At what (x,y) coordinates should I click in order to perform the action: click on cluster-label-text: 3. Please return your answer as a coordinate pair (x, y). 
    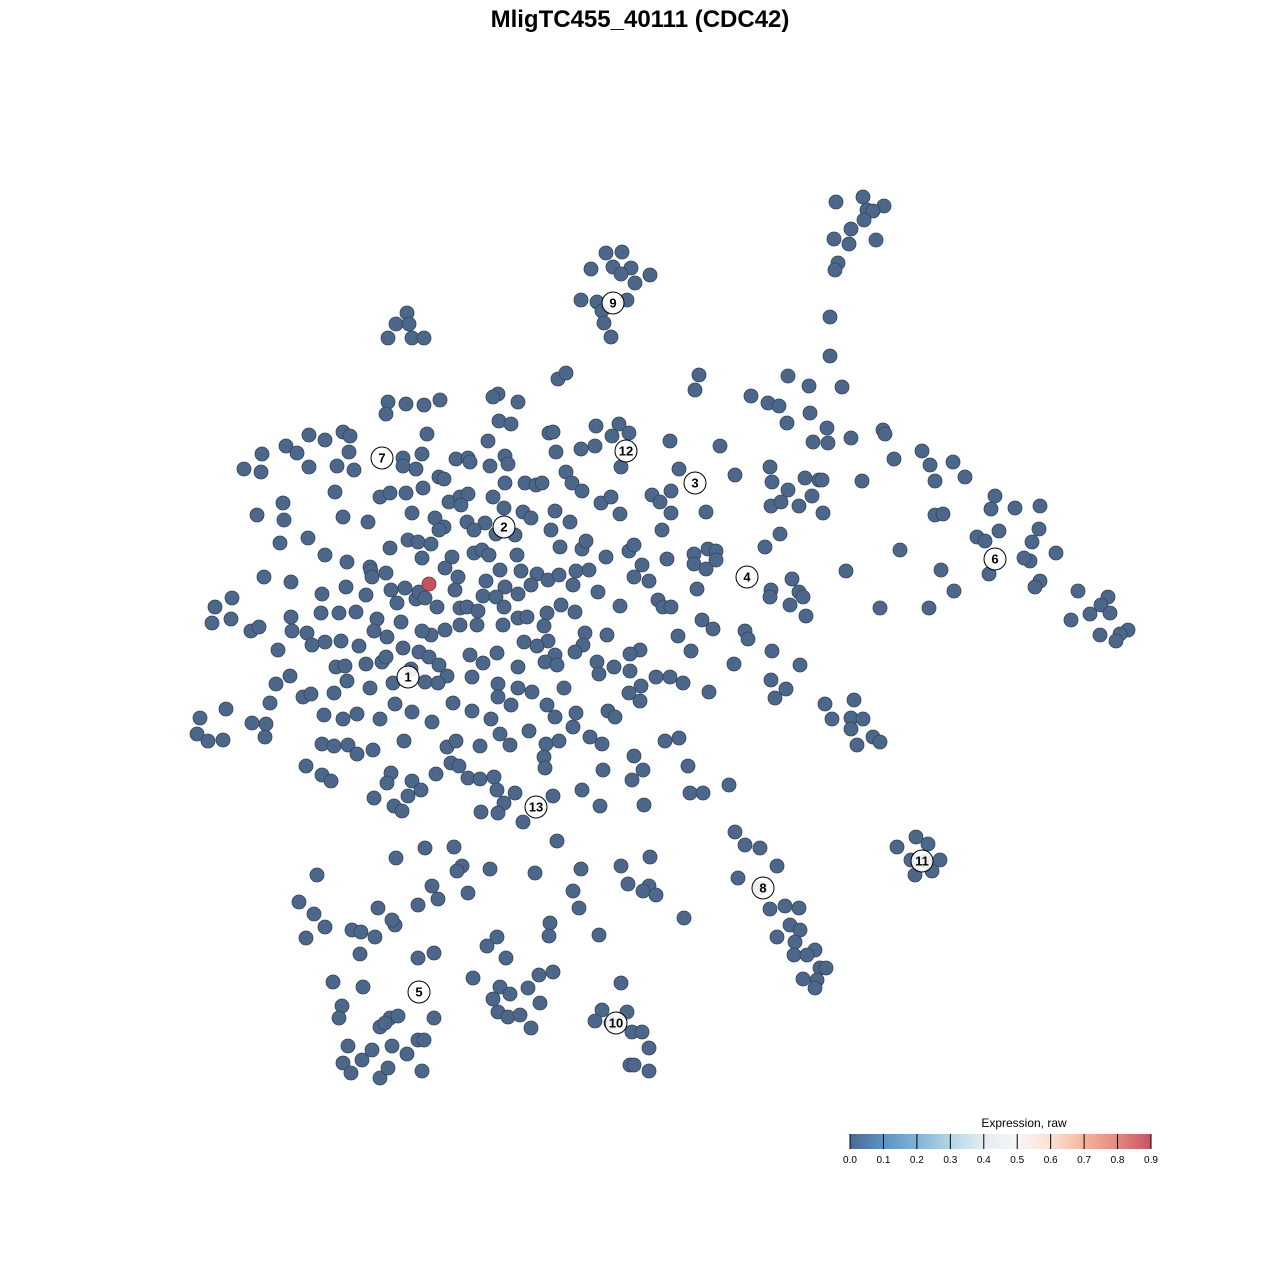
    Looking at the image, I should click on (694, 483).